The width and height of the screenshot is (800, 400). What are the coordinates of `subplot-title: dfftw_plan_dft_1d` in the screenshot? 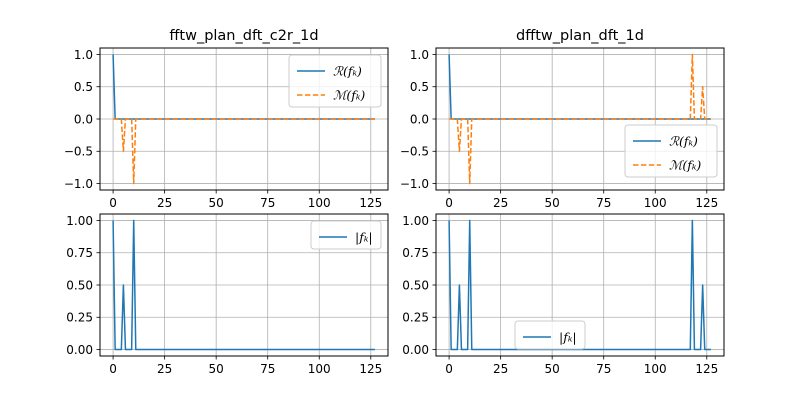 It's located at (580, 36).